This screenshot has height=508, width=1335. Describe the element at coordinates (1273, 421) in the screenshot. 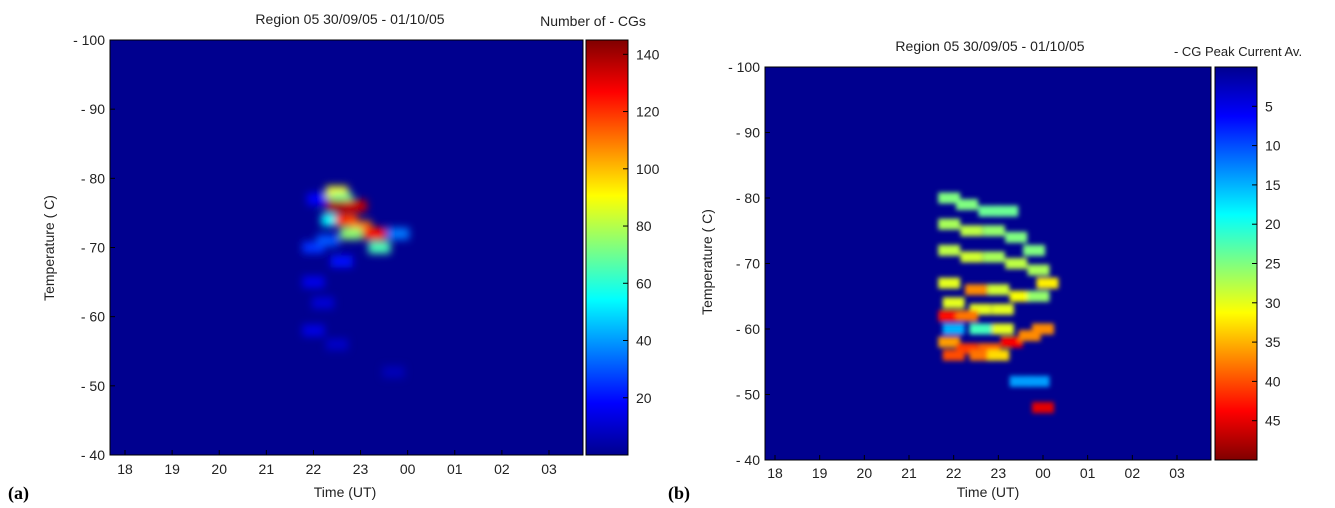

I see `colorbar-tick-label: 45` at that location.